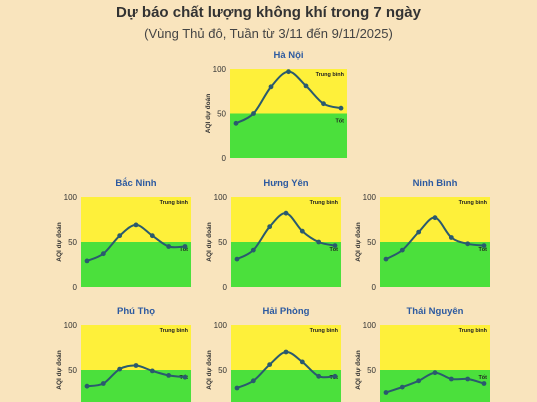  I want to click on chart-panel: Trung bình Tốt Bắc Ninh 0 50 100 AQI dự đoán, so click(123, 234).